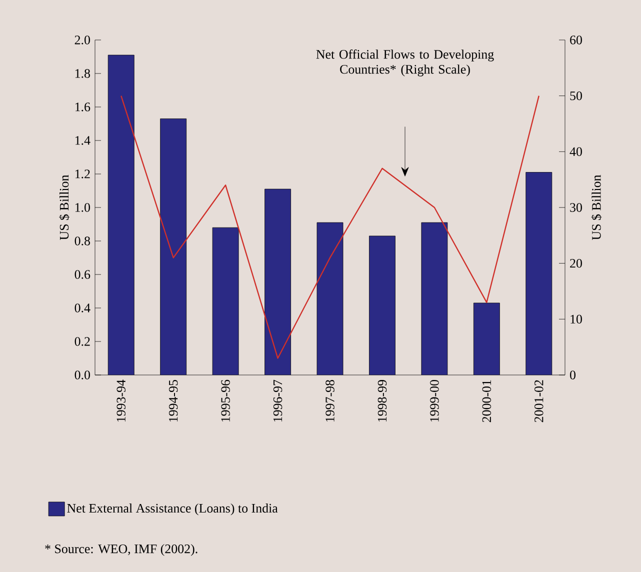 The image size is (641, 572). What do you see at coordinates (382, 401) in the screenshot?
I see `x-tick-label: 1998-99` at bounding box center [382, 401].